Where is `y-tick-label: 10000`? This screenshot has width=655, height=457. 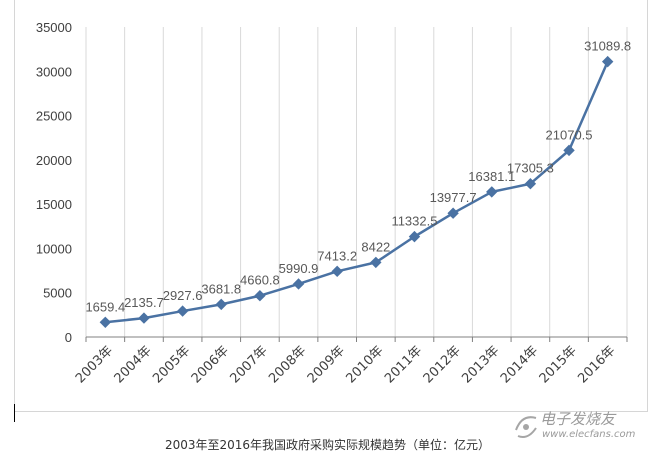
y-tick-label: 10000 is located at coordinates (54, 248).